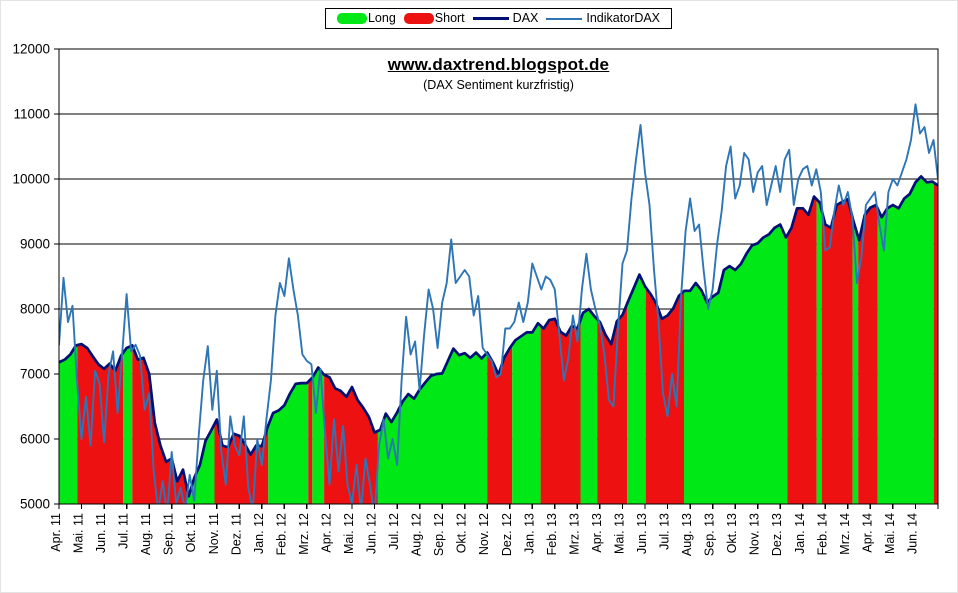 The height and width of the screenshot is (593, 958). What do you see at coordinates (31, 49) in the screenshot?
I see `y-tick-label: 12000` at bounding box center [31, 49].